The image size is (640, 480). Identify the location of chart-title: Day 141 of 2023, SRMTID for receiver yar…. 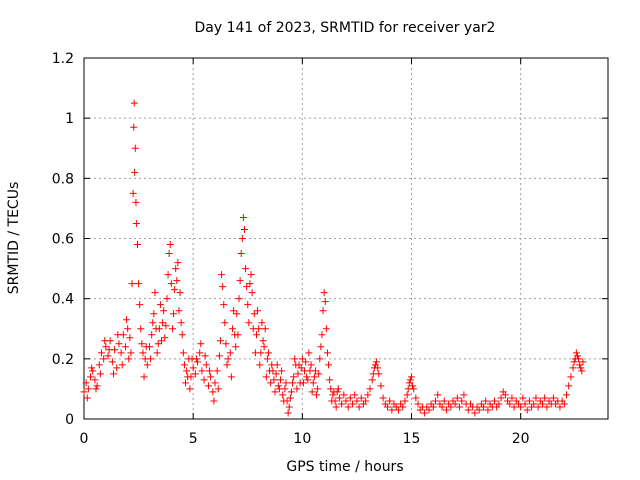
(345, 28).